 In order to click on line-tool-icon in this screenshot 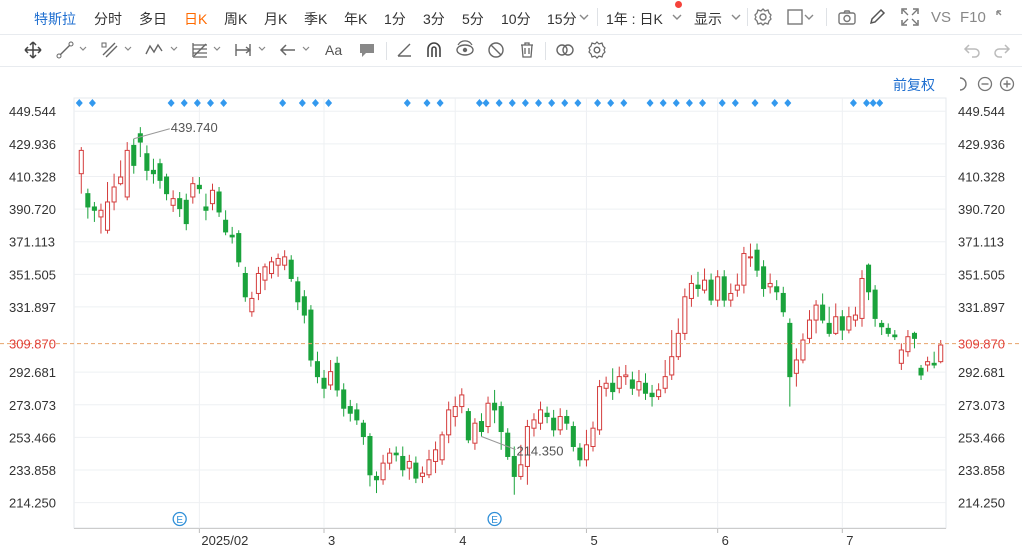, I will do `click(65, 50)`.